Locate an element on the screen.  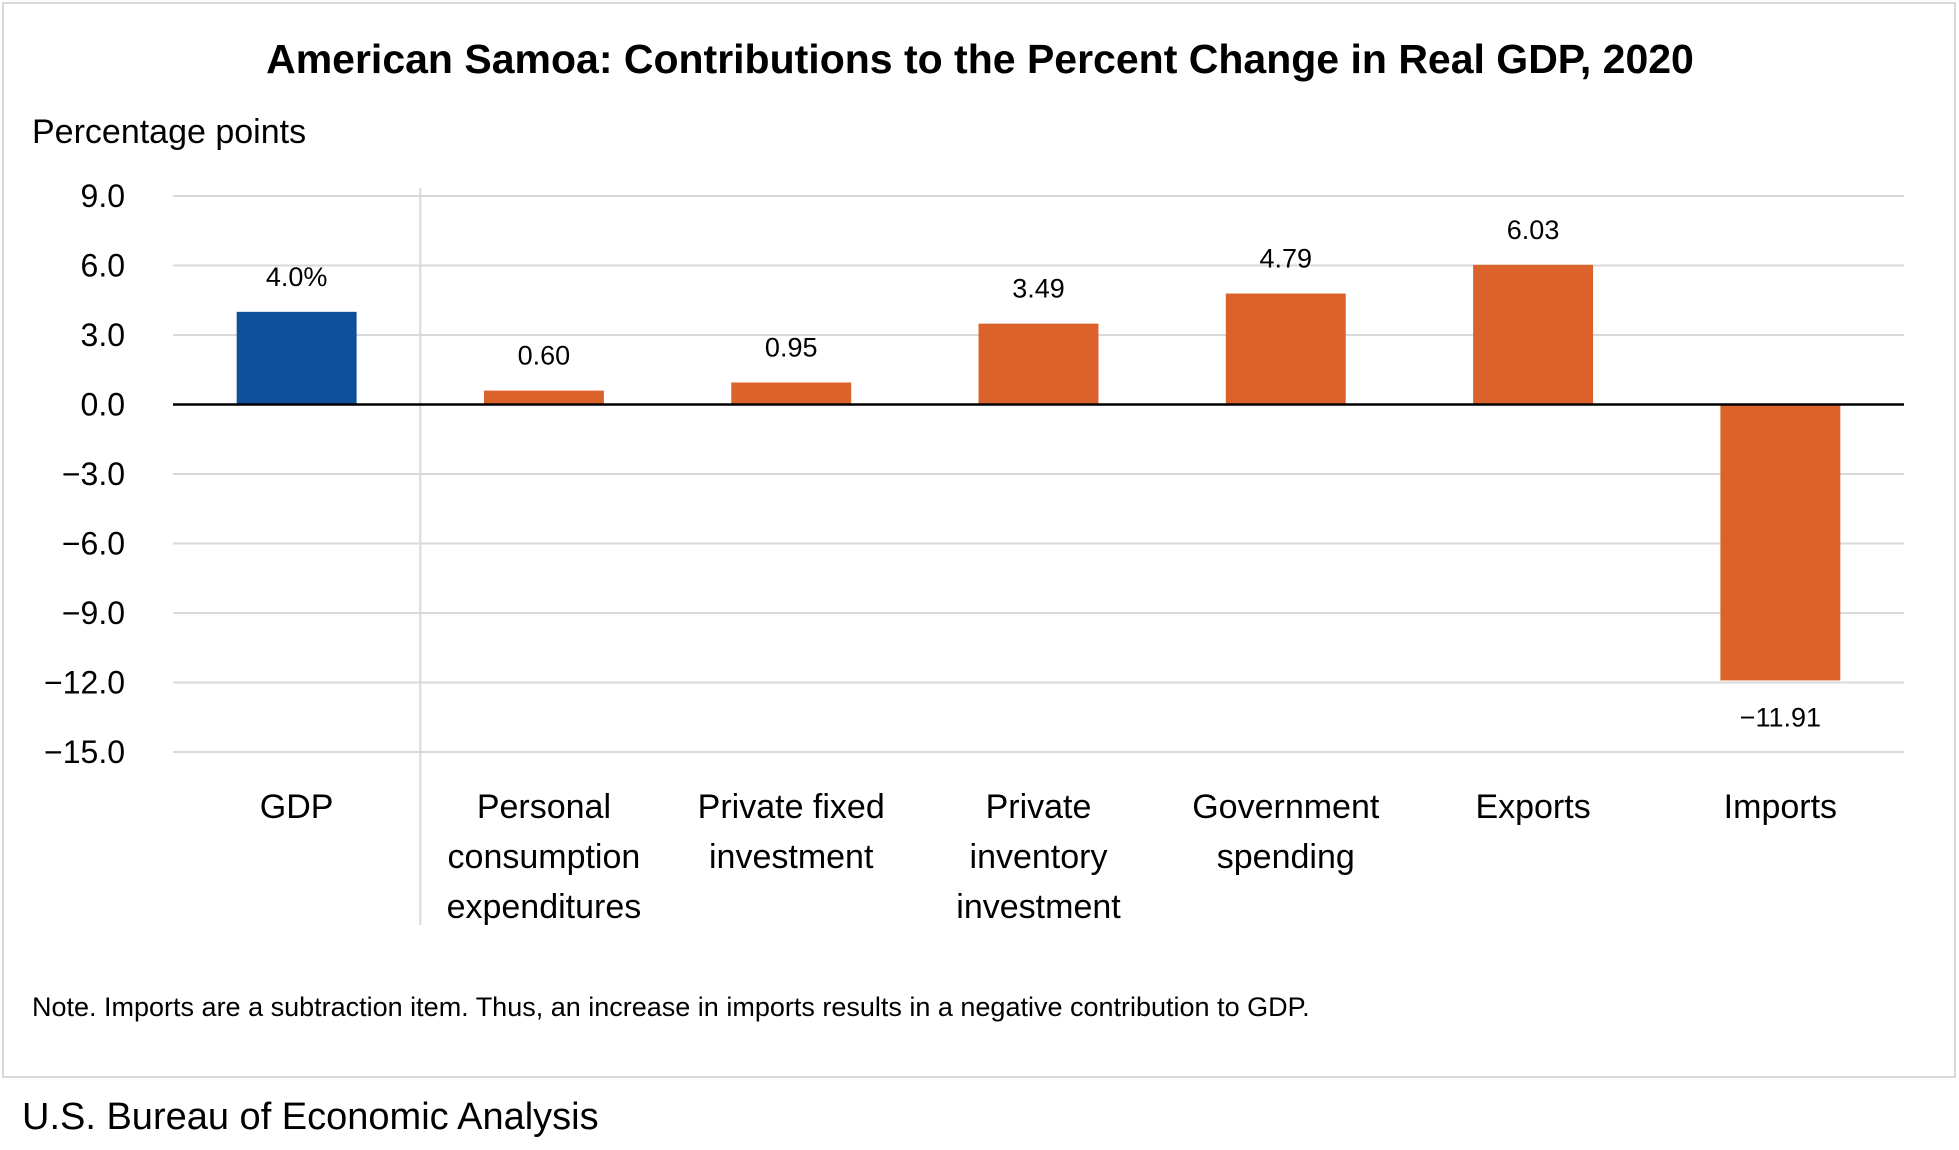
data-label: 4.79 is located at coordinates (1286, 259).